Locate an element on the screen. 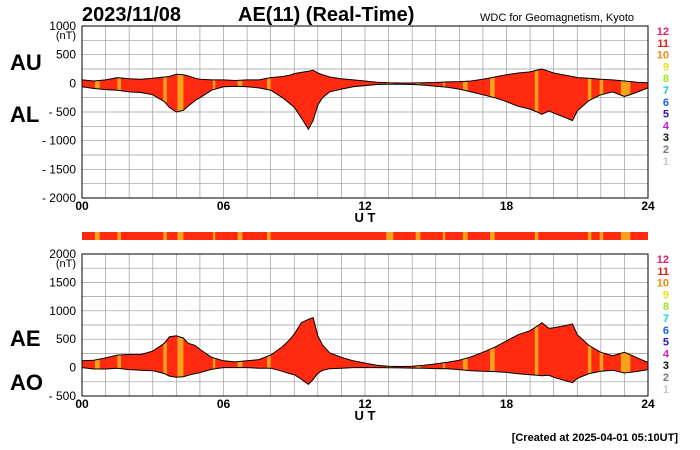 This screenshot has height=450, width=700. series-line-ao is located at coordinates (365, 376).